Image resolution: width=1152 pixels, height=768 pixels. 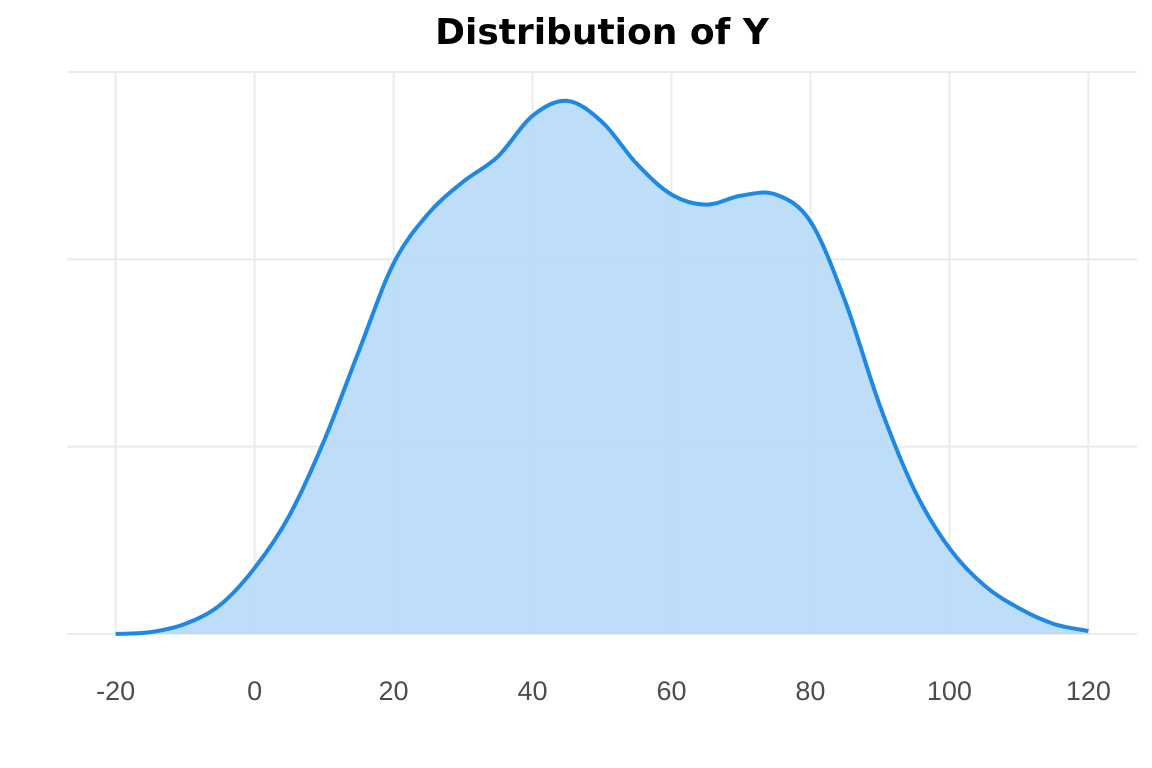 What do you see at coordinates (394, 691) in the screenshot?
I see `x-tick-label: 20` at bounding box center [394, 691].